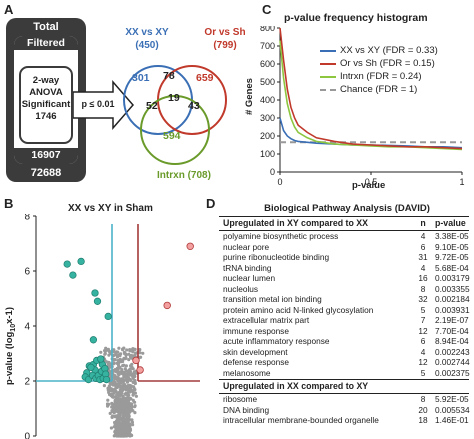 Image resolution: width=474 pixels, height=439 pixels. I want to click on pathway-term: nucleolus, so click(241, 288).